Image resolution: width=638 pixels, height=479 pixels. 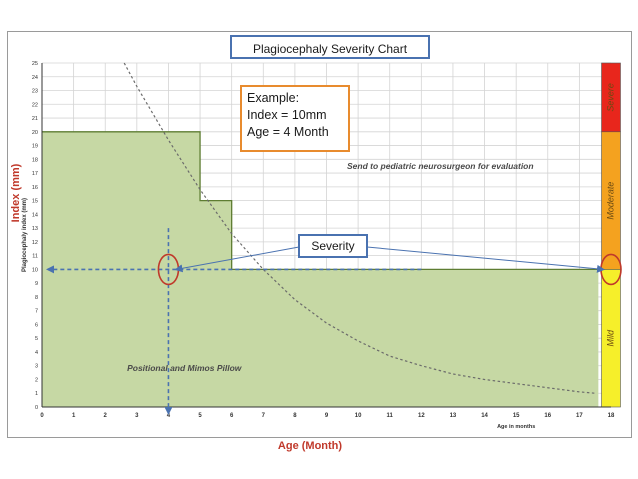 I want to click on y-tick-label: 23, so click(x=35, y=92).